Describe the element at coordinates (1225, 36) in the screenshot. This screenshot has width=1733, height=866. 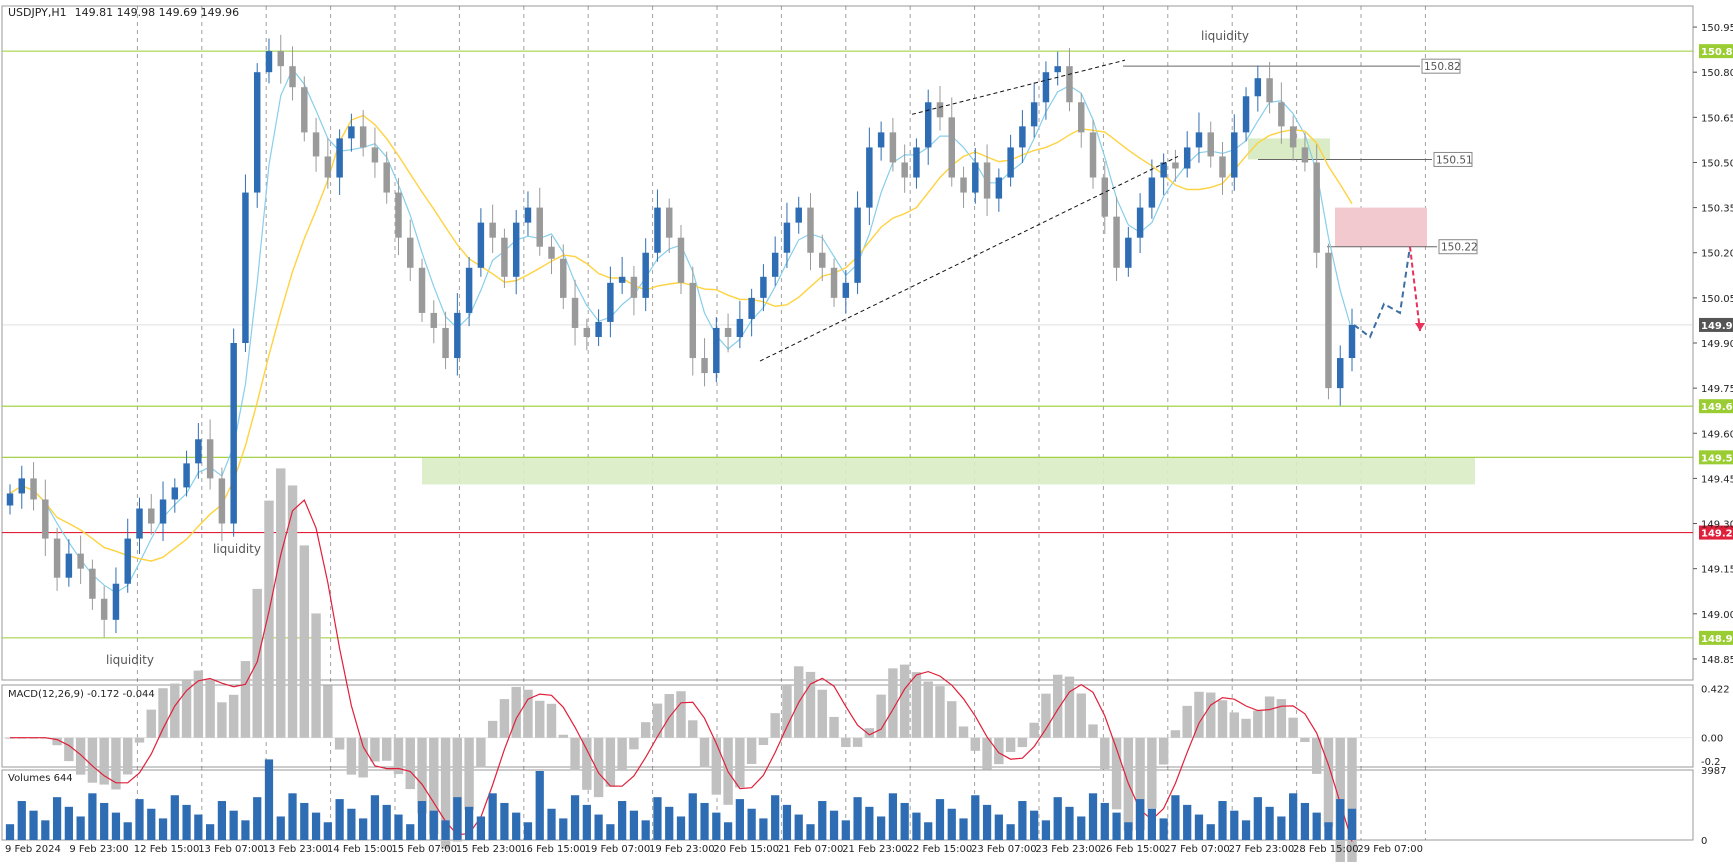
I see `liquidity-label-top: liquidity` at that location.